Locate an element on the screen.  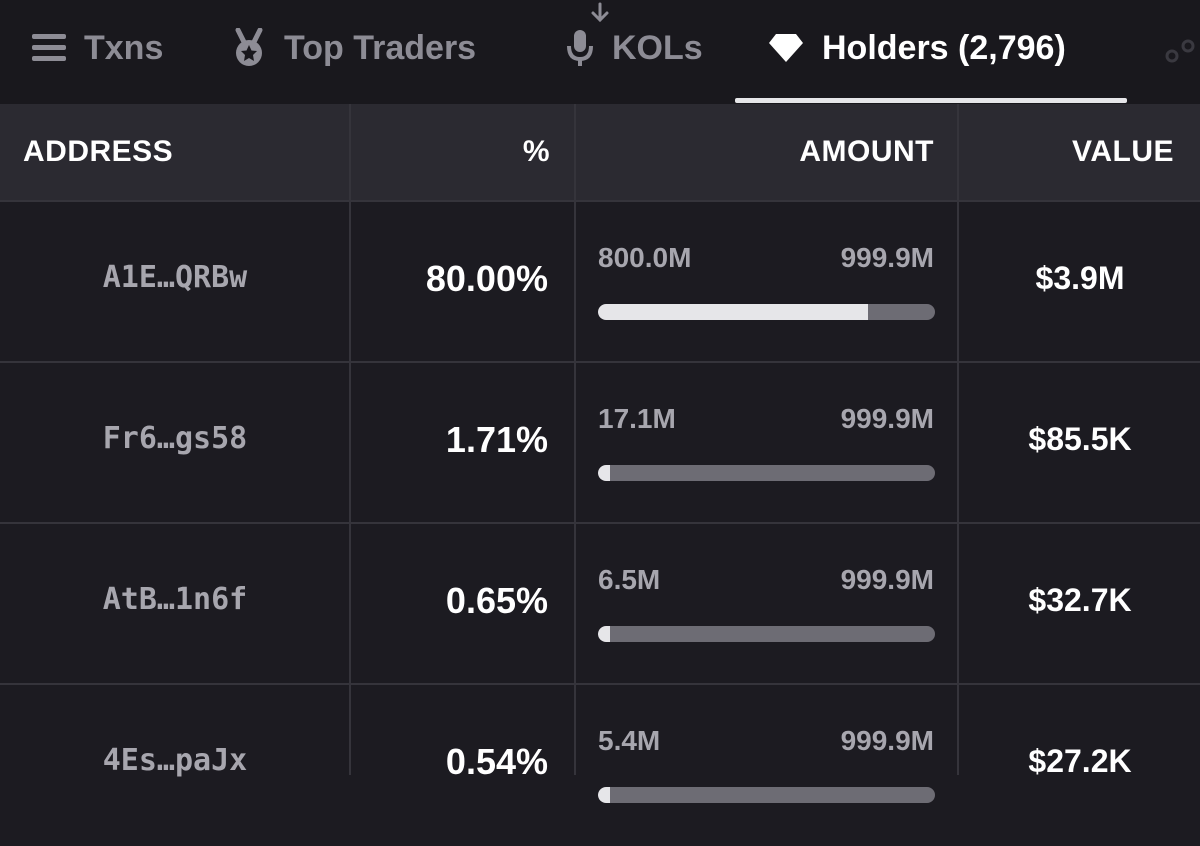
holder-address: A1E…QRBw is located at coordinates (175, 277).